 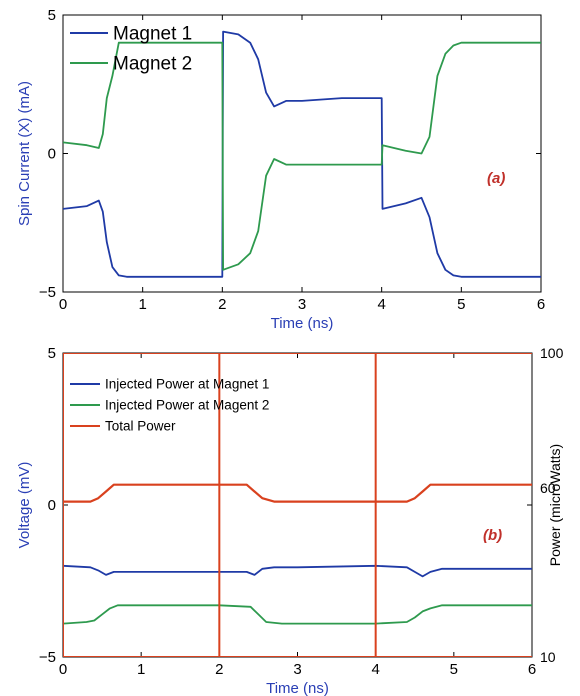 What do you see at coordinates (548, 488) in the screenshot?
I see `y-right-tick-label: 60` at bounding box center [548, 488].